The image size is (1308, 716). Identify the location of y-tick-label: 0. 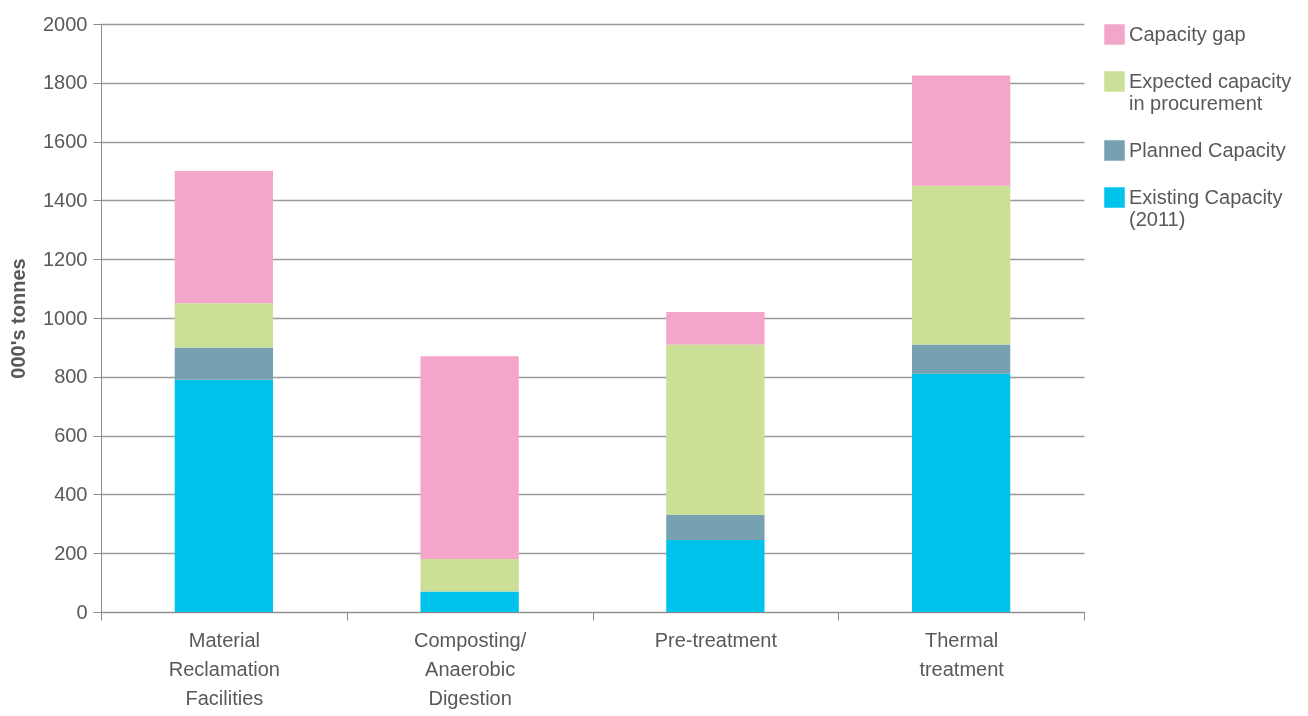
(82, 611).